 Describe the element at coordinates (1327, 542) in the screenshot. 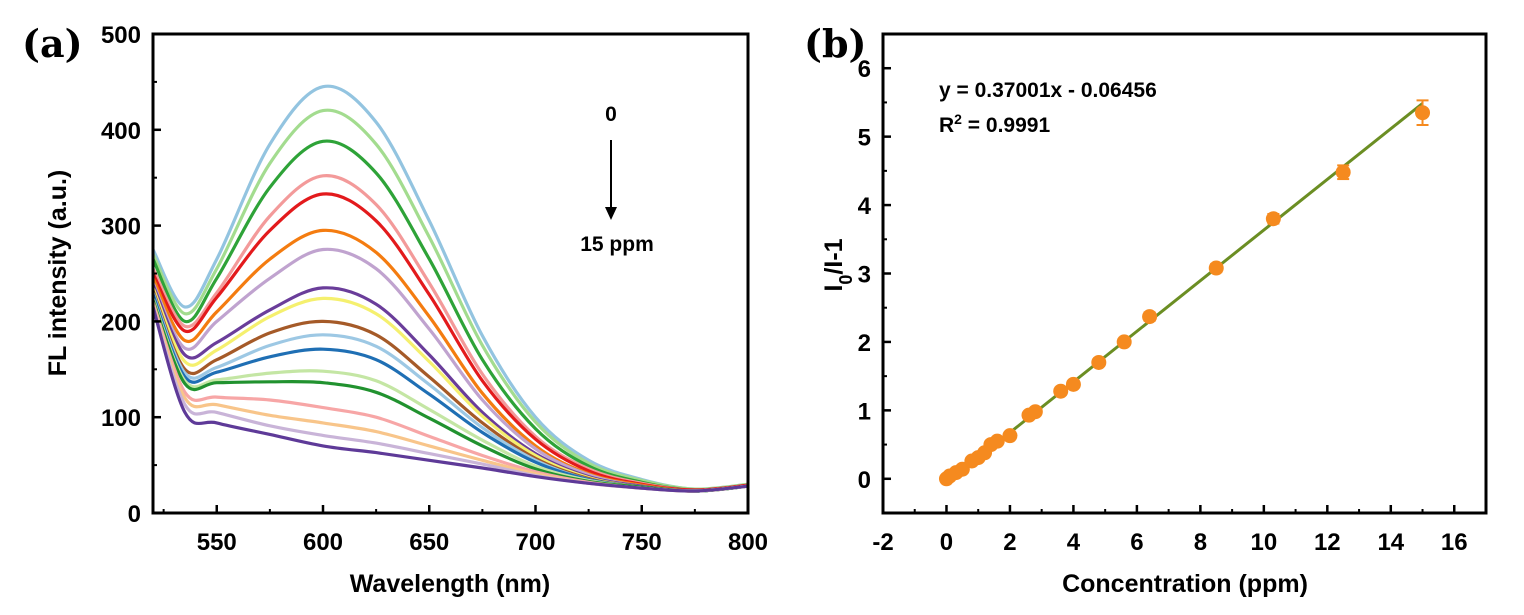

I see `panel-b-x-tick-label: 12` at that location.